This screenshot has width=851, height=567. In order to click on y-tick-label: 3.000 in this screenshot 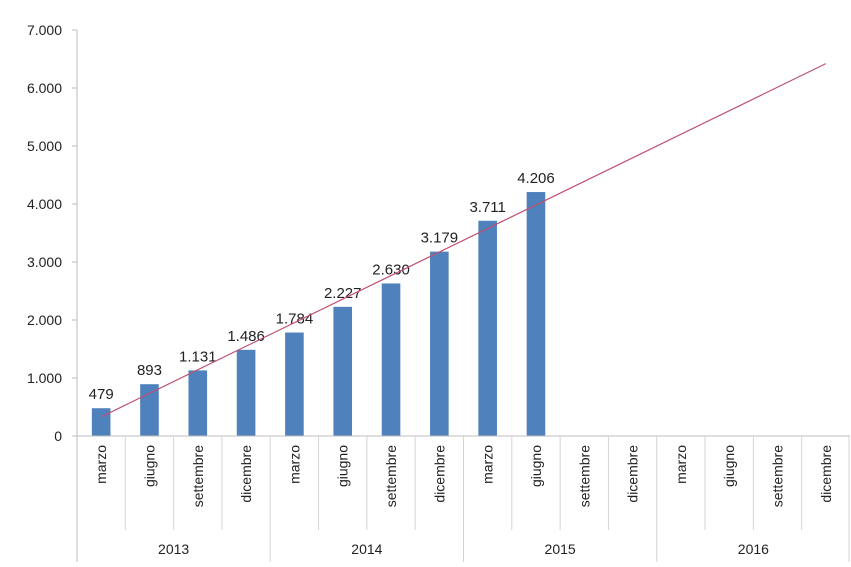, I will do `click(44, 262)`.